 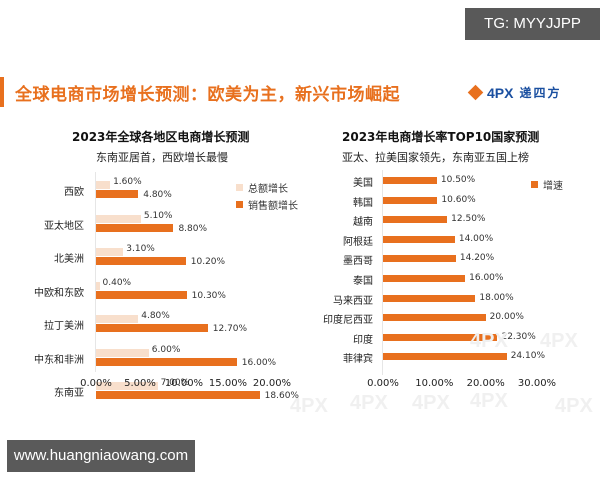 What do you see at coordinates (59, 293) in the screenshot?
I see `category-label: 中欧和东欧` at bounding box center [59, 293].